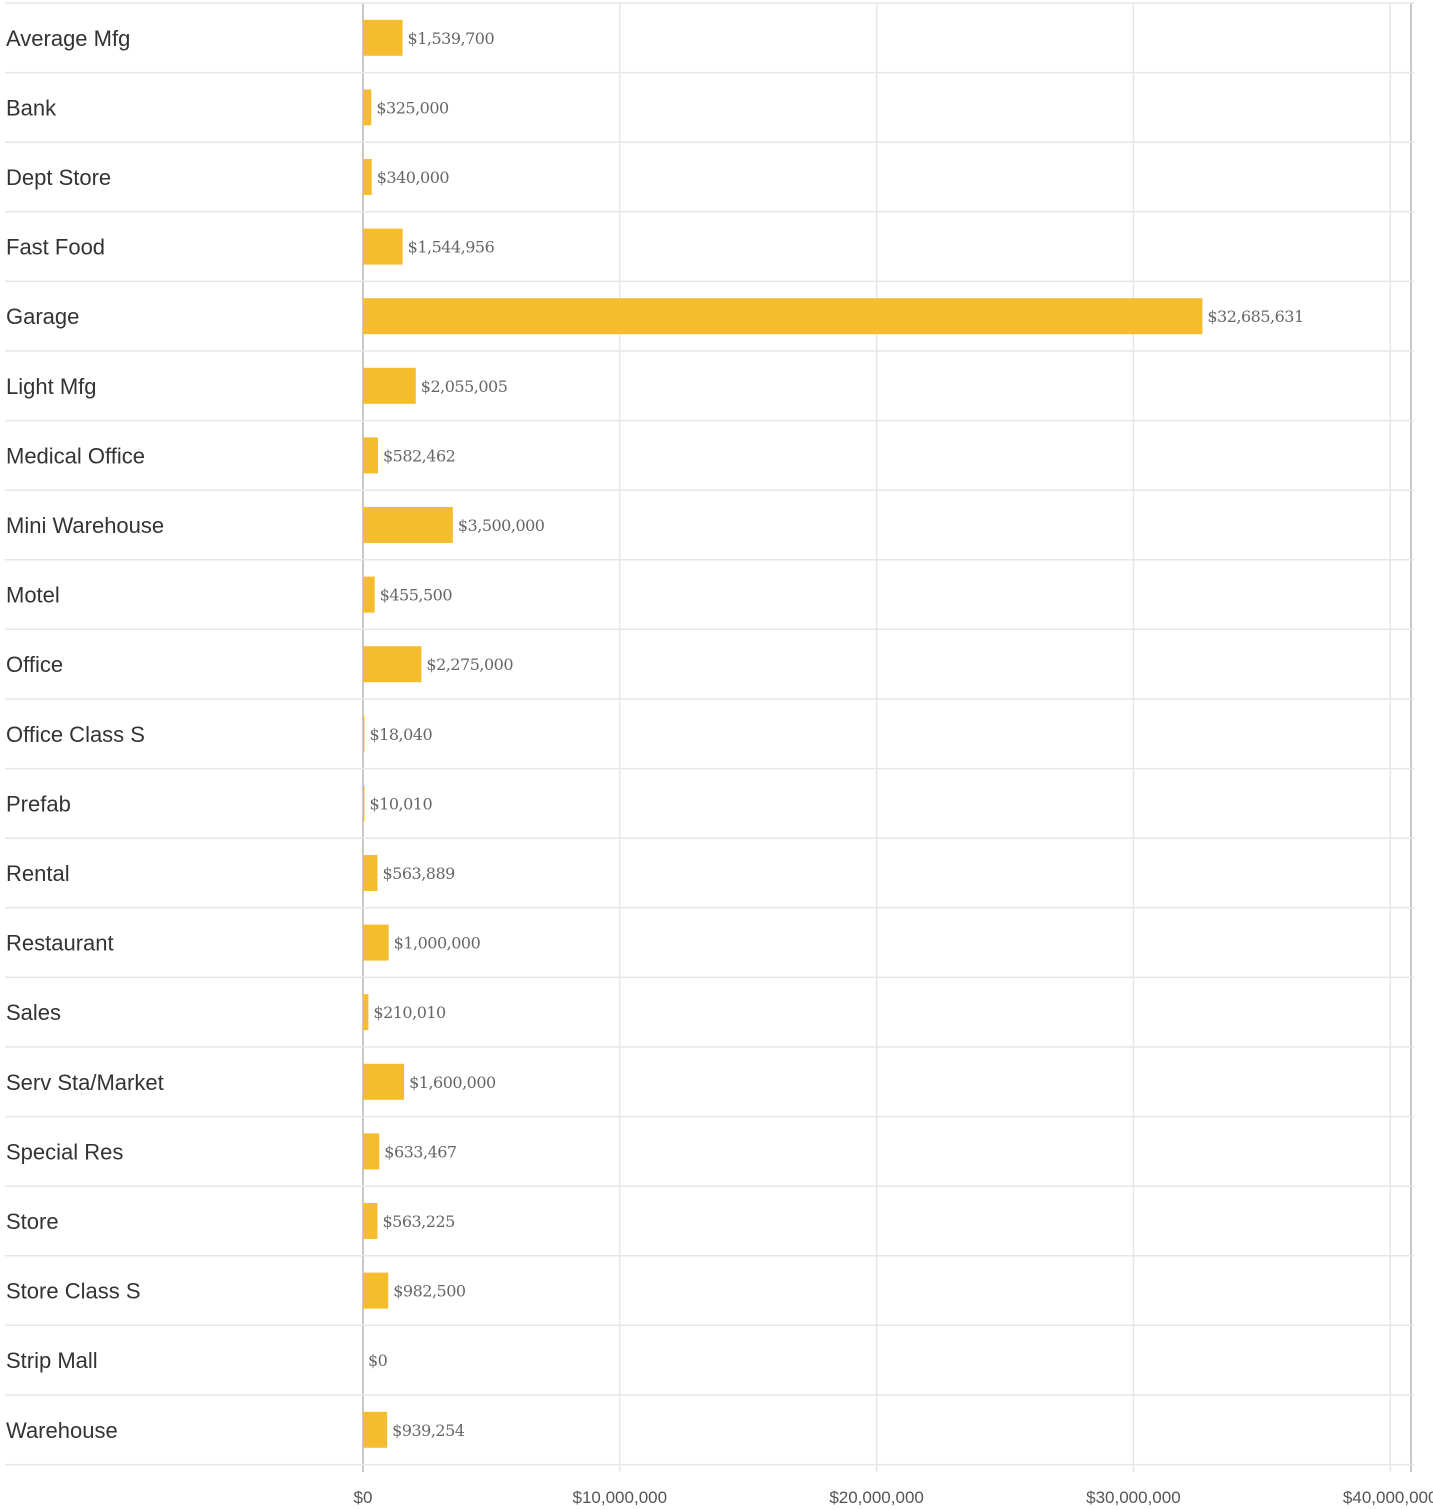 Image resolution: width=1433 pixels, height=1509 pixels. I want to click on data-label: $325,000, so click(412, 107).